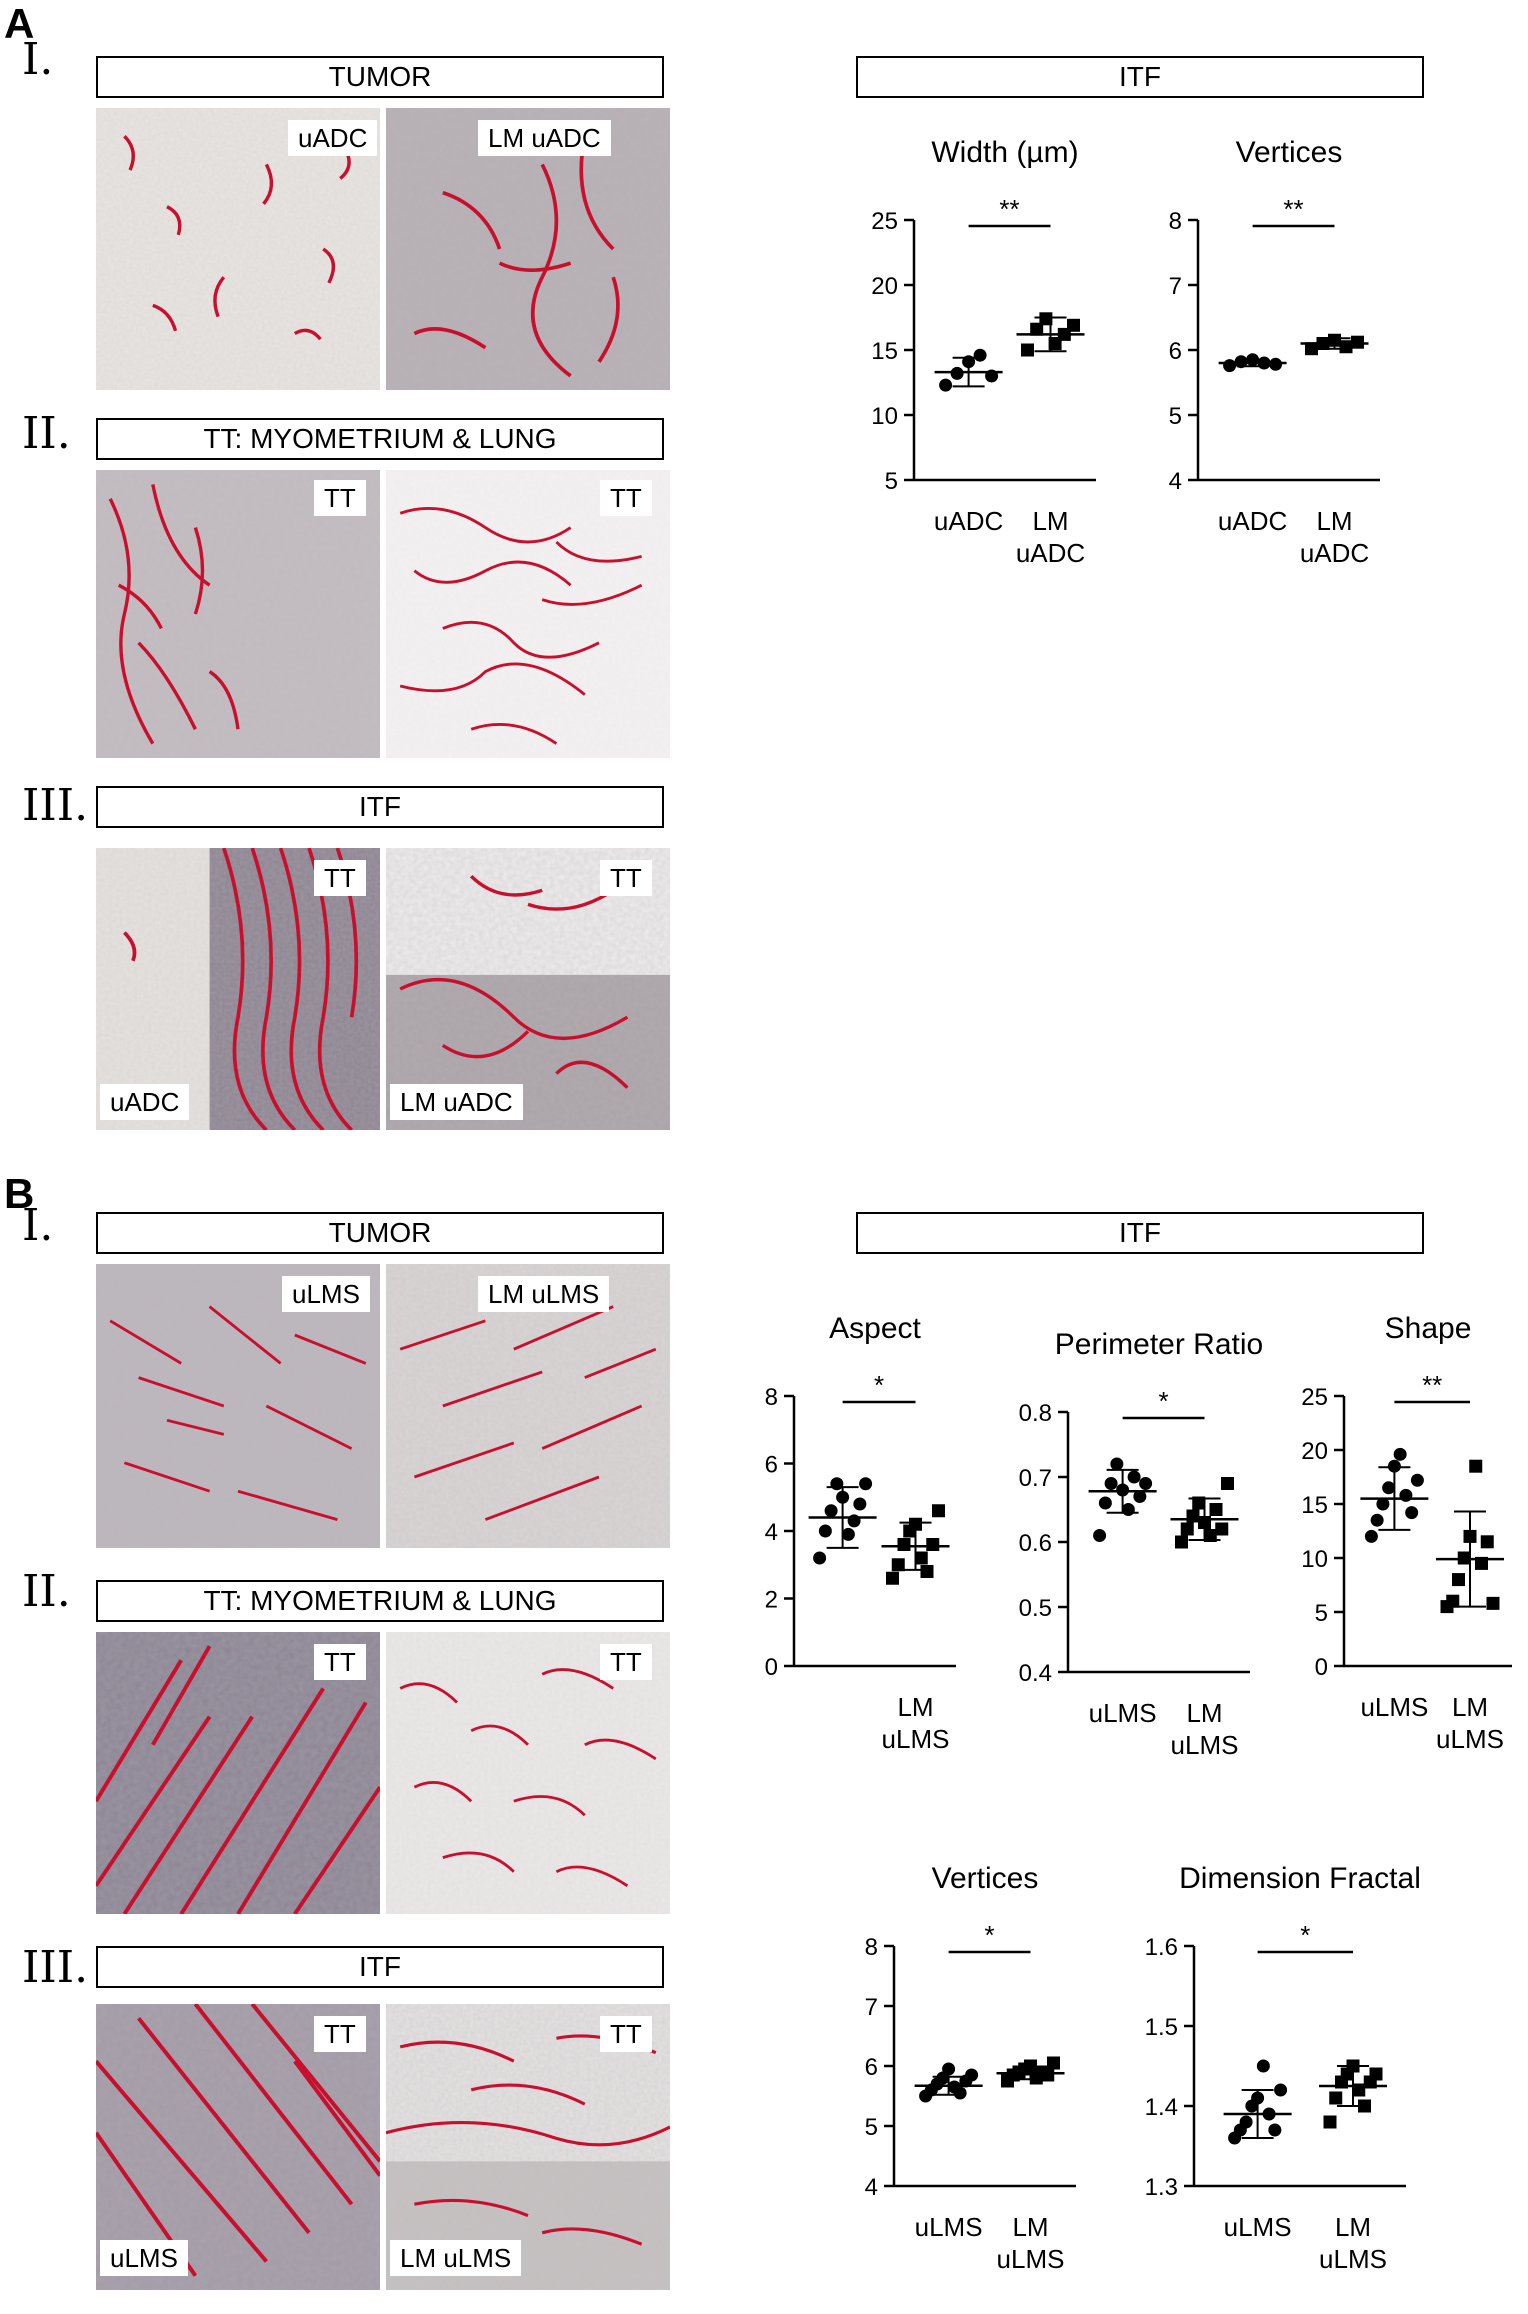 The height and width of the screenshot is (2314, 1528). Describe the element at coordinates (1035, 1478) in the screenshot. I see `y-tick-label: 0.7` at that location.